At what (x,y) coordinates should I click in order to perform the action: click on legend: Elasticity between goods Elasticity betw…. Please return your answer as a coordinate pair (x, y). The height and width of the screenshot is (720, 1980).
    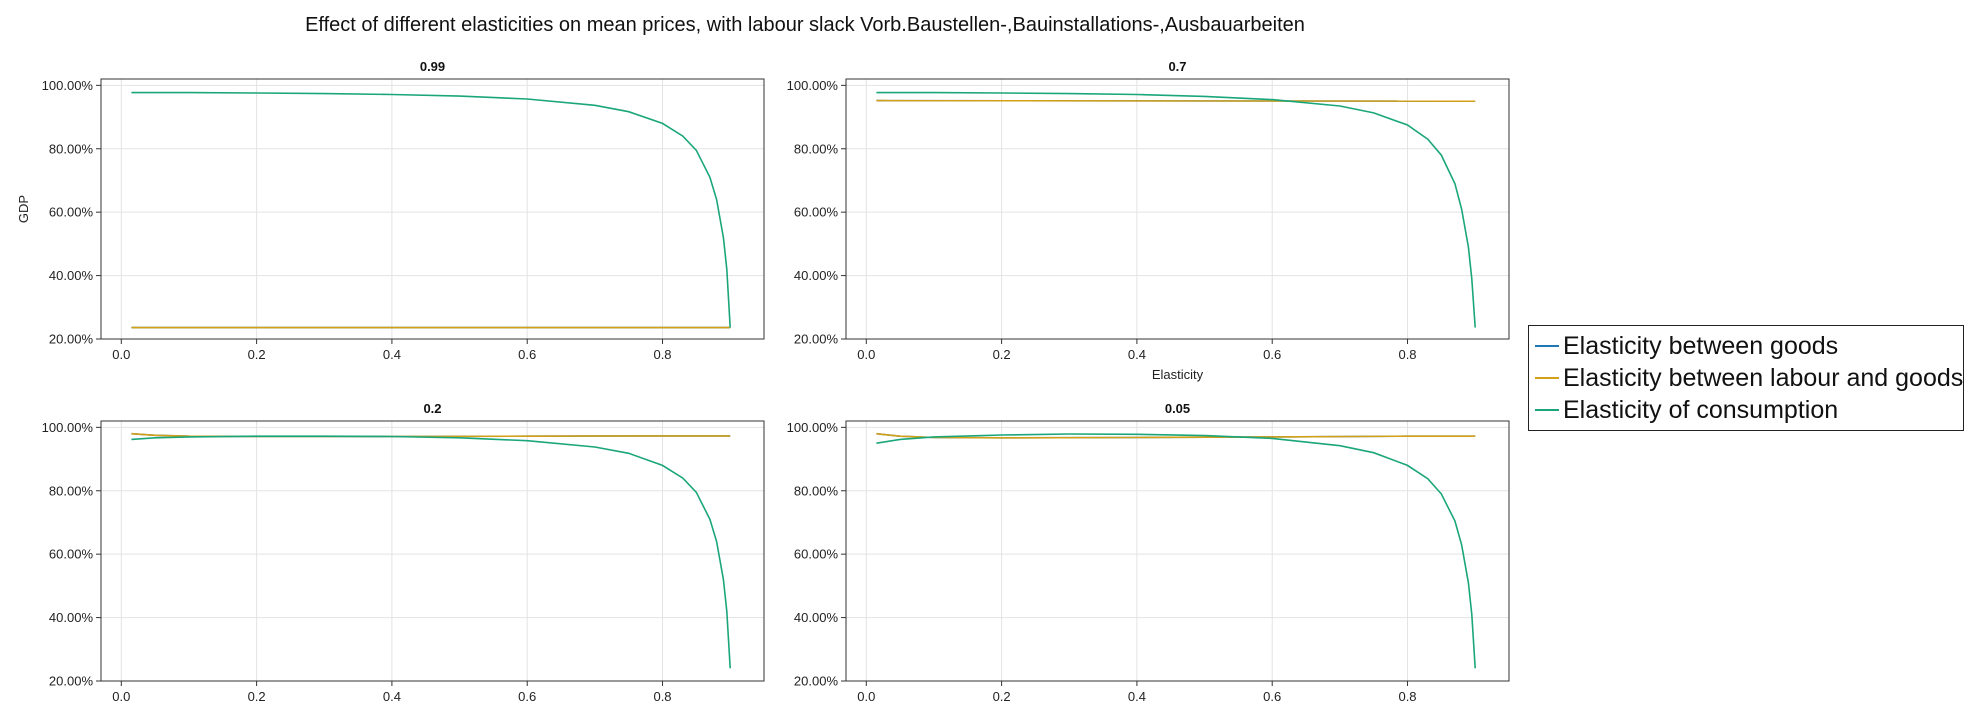
    Looking at the image, I should click on (1746, 378).